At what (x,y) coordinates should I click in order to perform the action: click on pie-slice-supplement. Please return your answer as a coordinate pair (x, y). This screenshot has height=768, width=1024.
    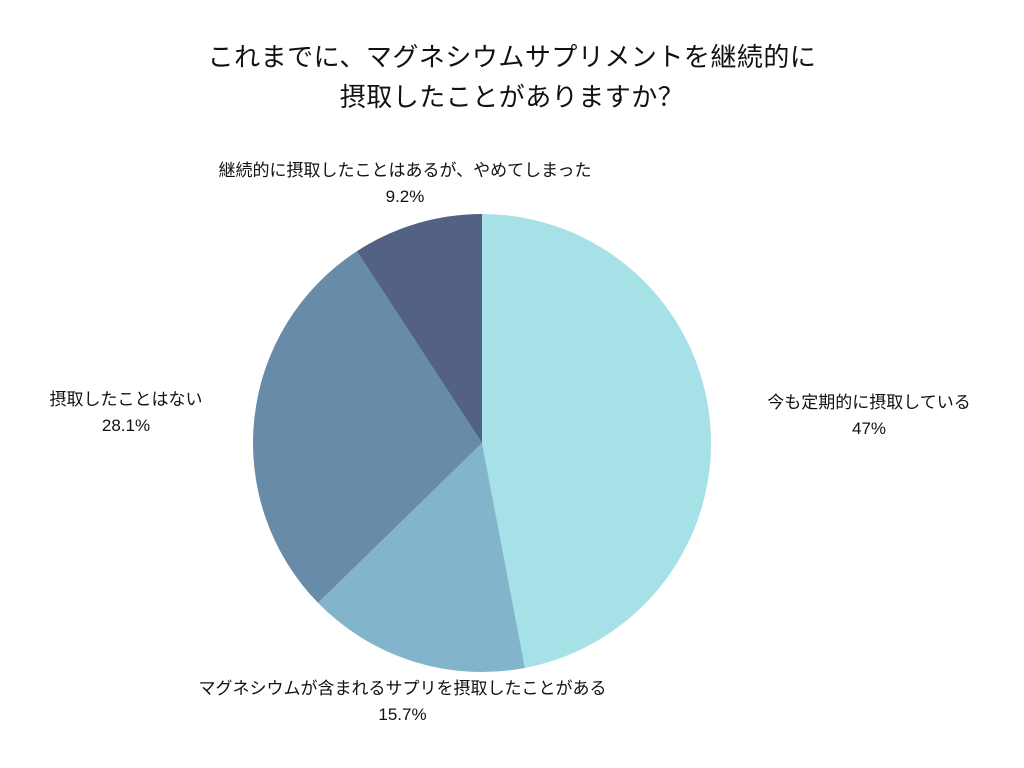
    Looking at the image, I should click on (421, 557).